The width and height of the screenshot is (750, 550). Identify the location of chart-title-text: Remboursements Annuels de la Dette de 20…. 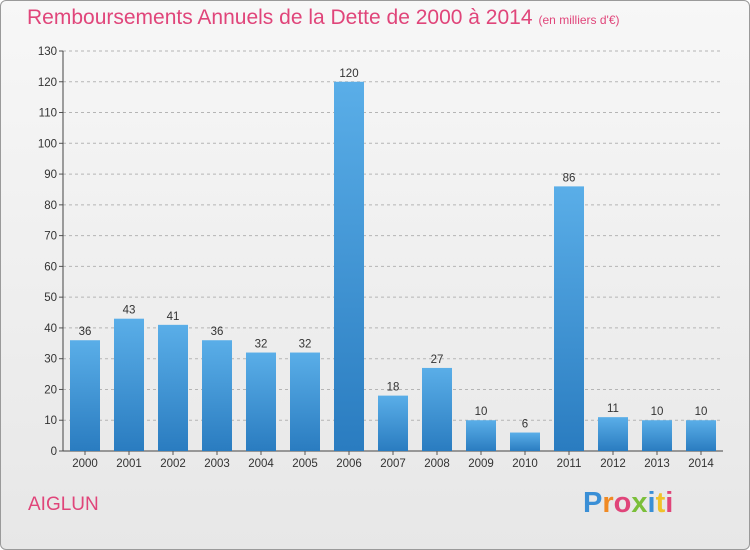
(280, 17).